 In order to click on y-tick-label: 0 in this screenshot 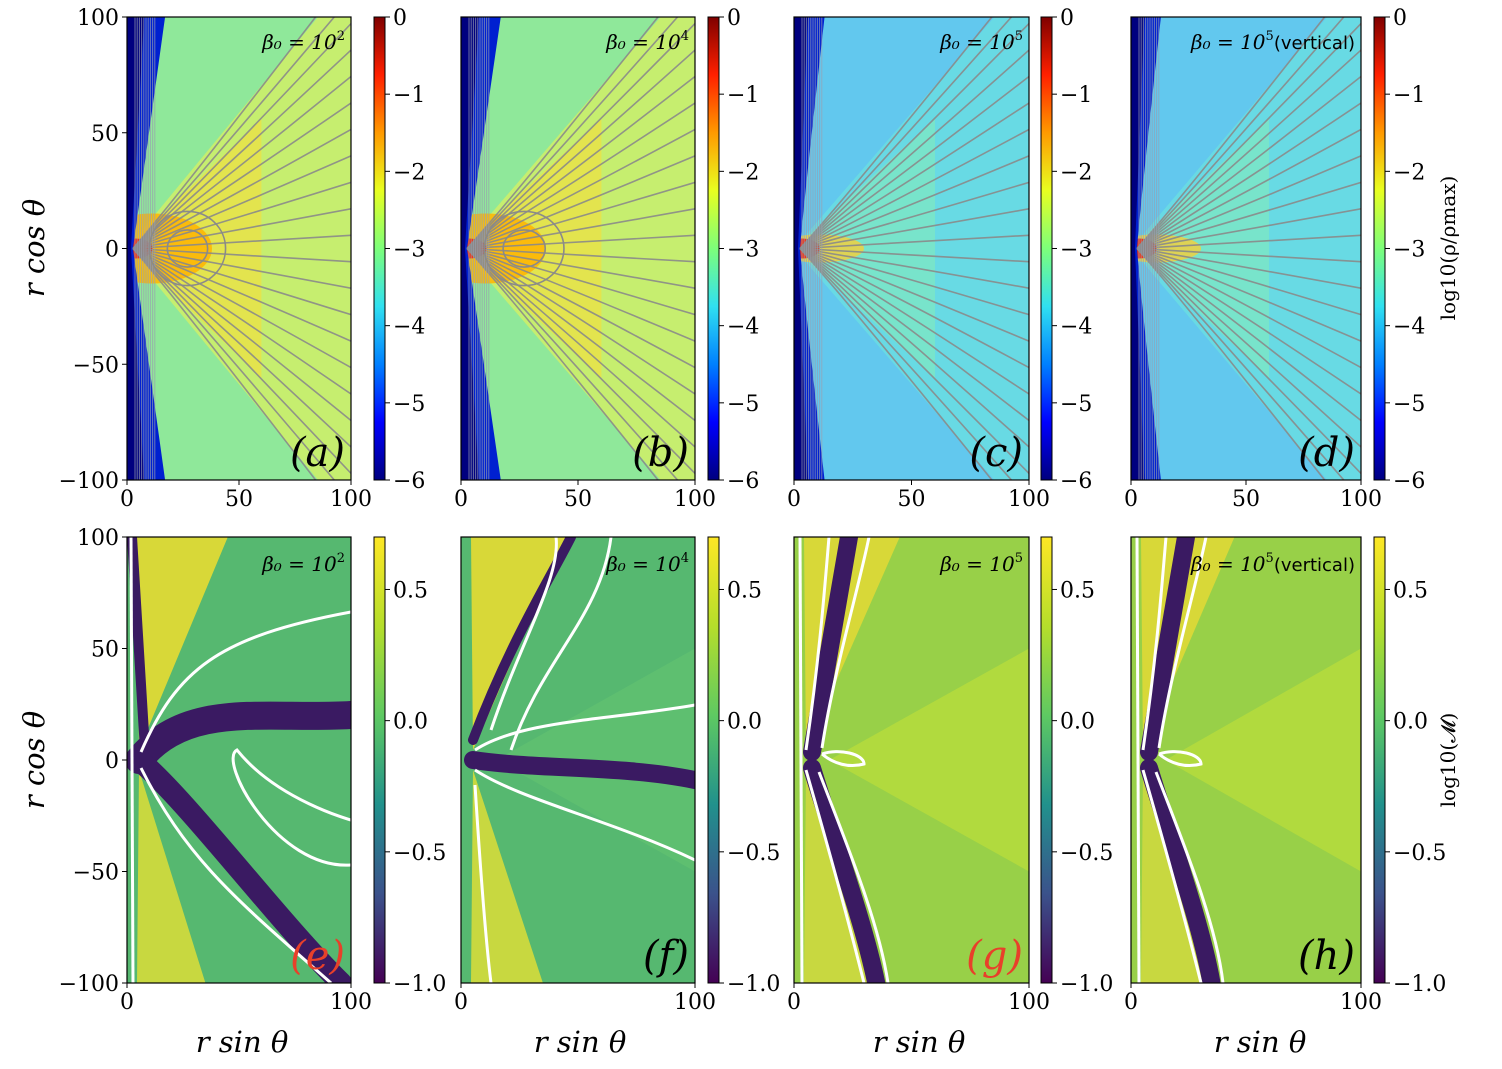, I will do `click(112, 250)`.